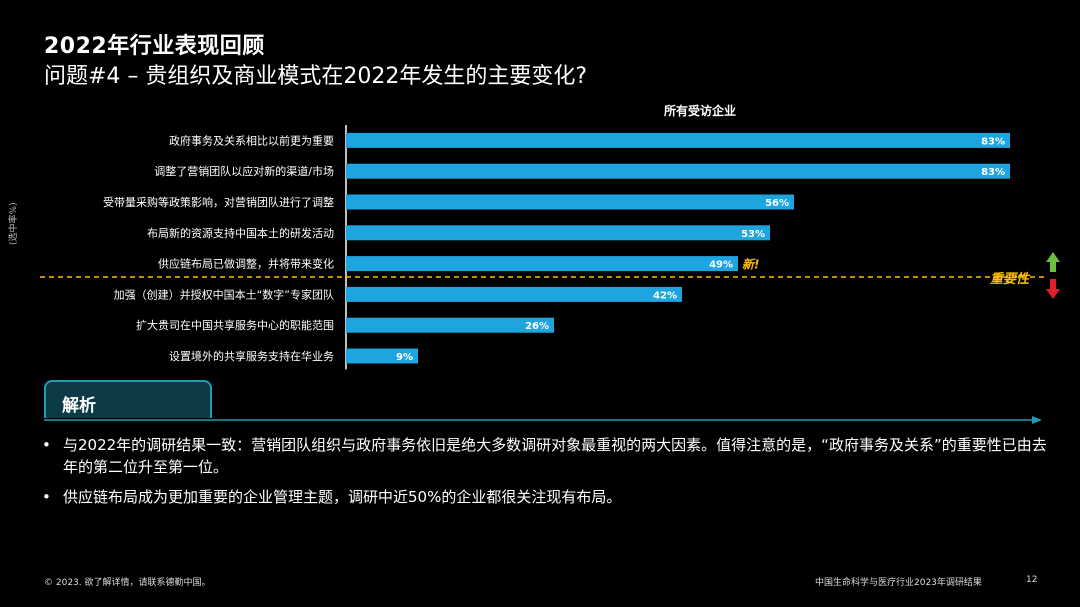  What do you see at coordinates (1037, 420) in the screenshot?
I see `arrow-right-icon` at bounding box center [1037, 420].